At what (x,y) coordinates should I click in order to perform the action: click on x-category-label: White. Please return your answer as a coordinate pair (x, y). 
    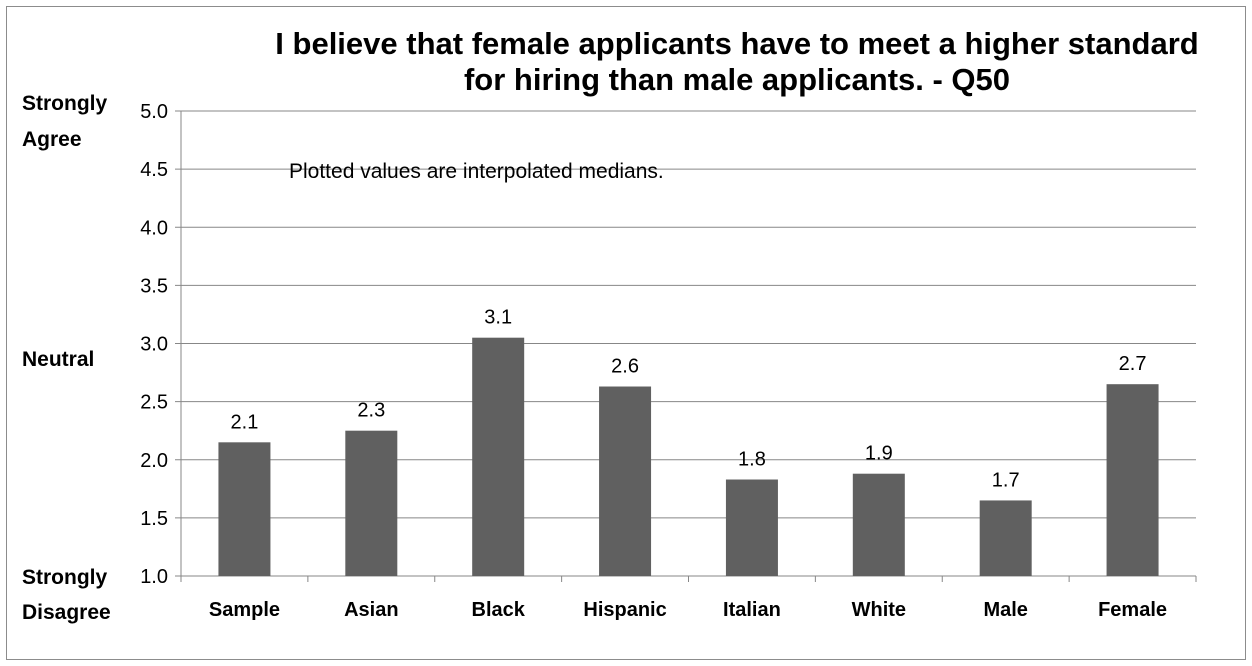
    Looking at the image, I should click on (879, 610).